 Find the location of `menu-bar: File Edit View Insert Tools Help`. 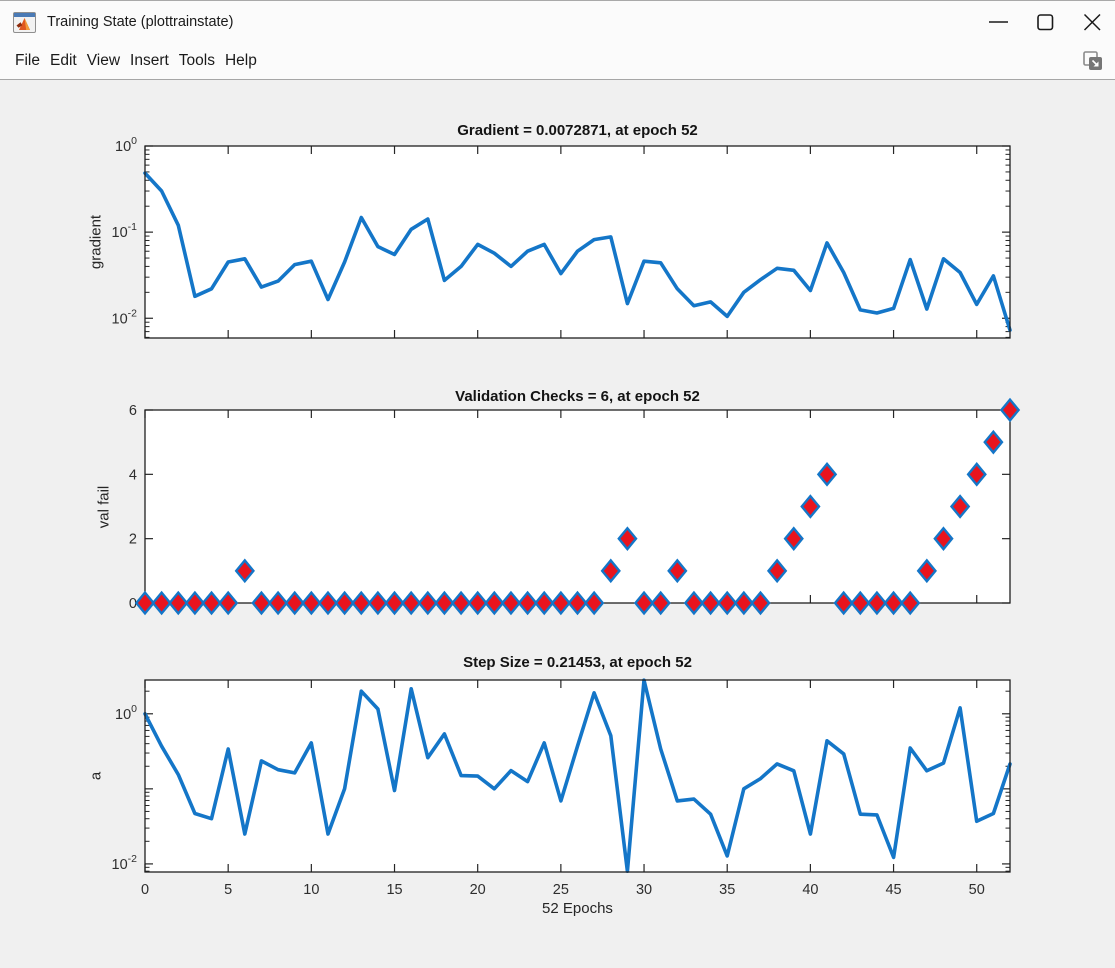

menu-bar: File Edit View Insert Tools Help is located at coordinates (557, 61).